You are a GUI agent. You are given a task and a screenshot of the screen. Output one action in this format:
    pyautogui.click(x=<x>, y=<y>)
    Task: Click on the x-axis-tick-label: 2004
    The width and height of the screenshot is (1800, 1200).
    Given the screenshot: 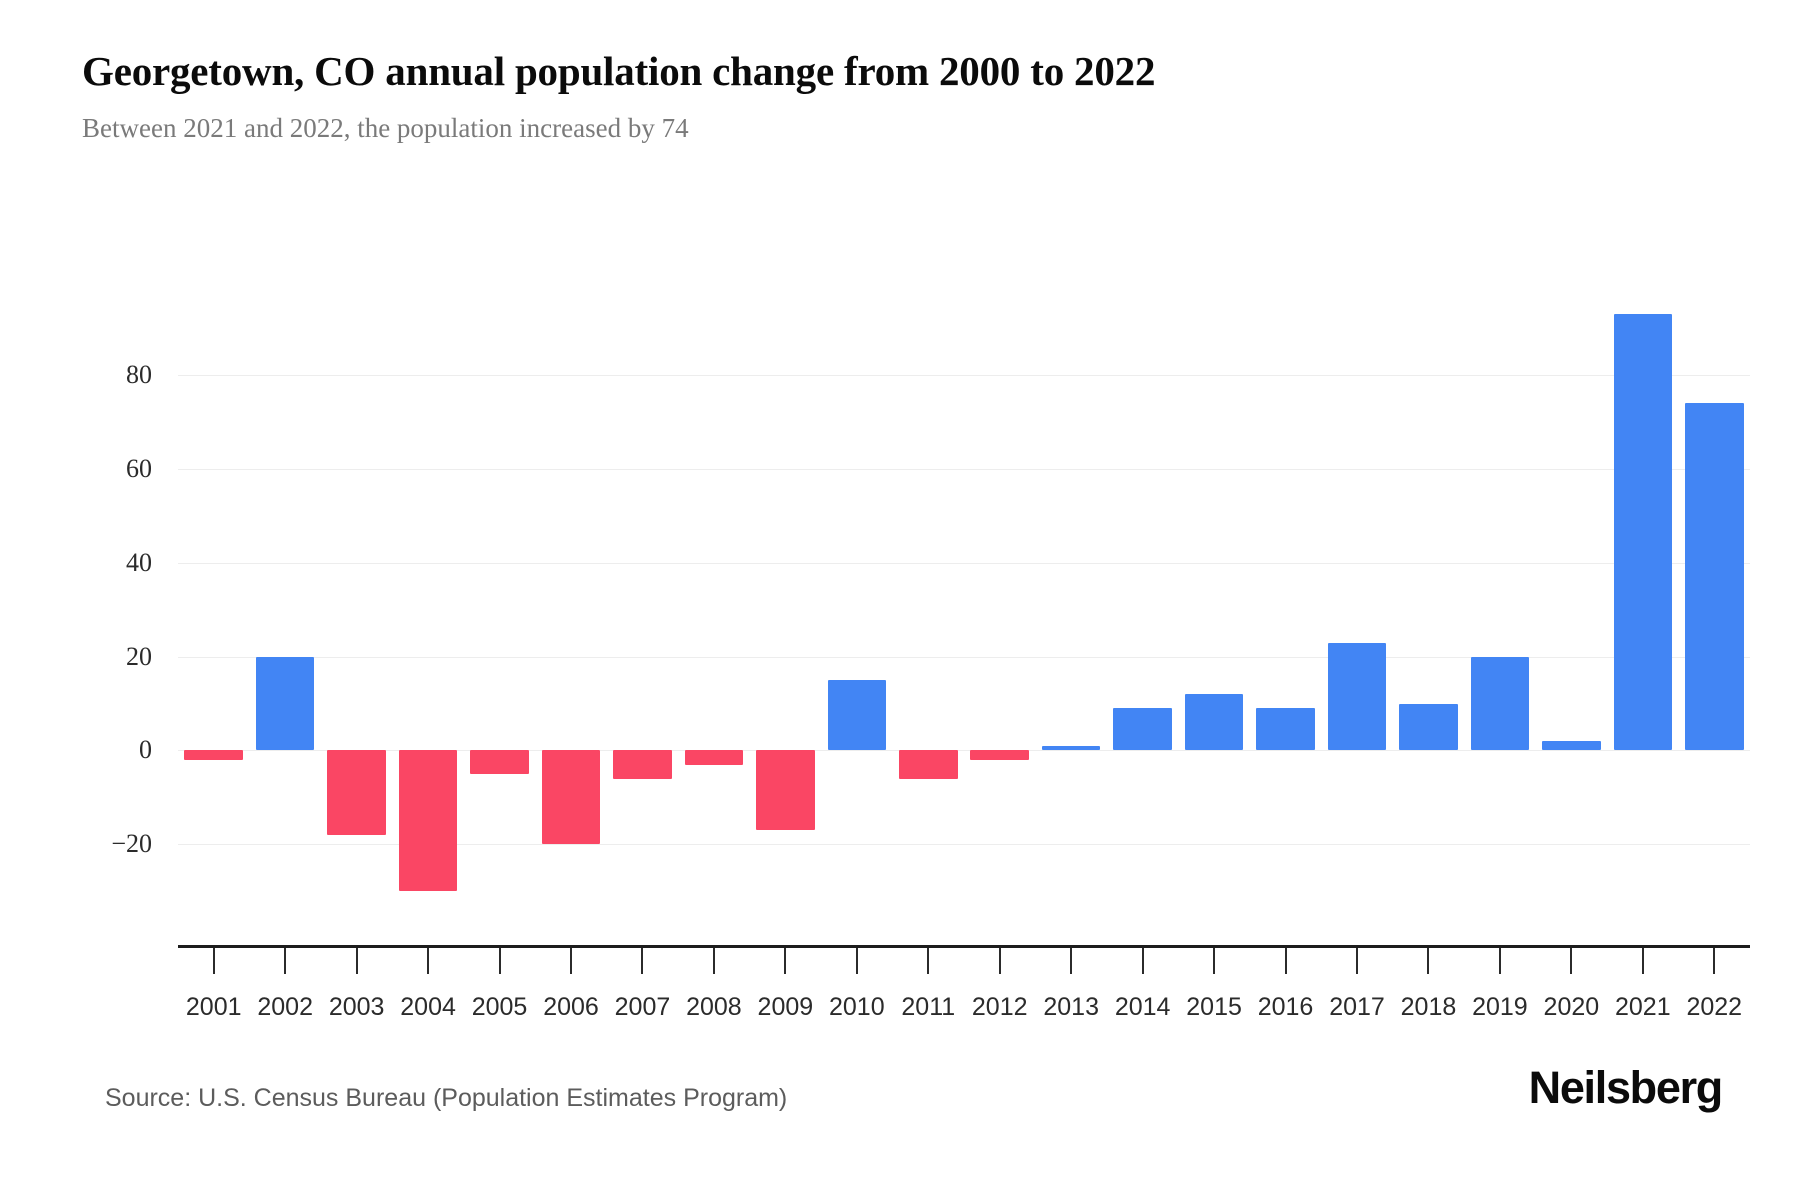 What is the action you would take?
    pyautogui.click(x=428, y=1007)
    